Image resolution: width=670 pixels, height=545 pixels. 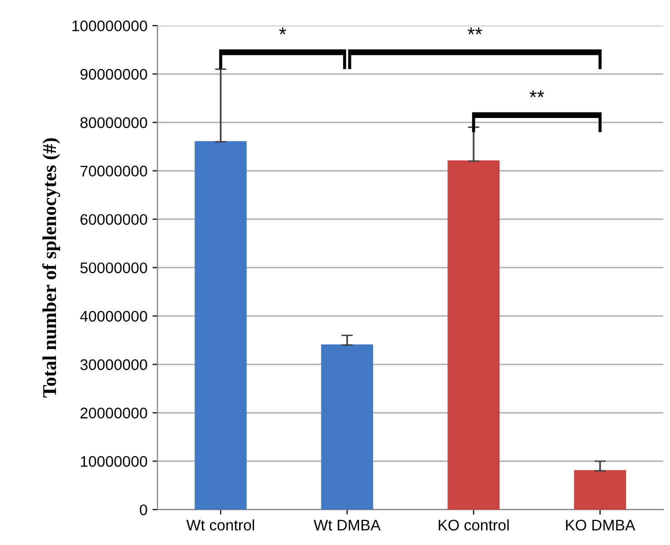 I want to click on y-tick-label: 10000000, so click(x=114, y=461).